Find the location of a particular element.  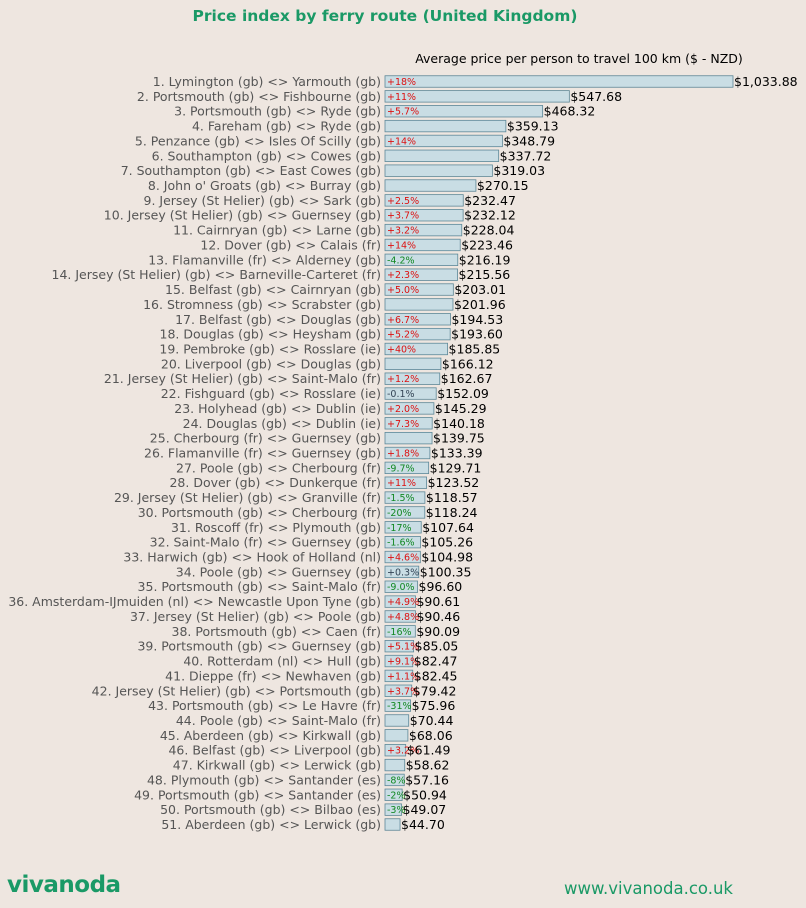

value-label: $85.05 is located at coordinates (437, 646).